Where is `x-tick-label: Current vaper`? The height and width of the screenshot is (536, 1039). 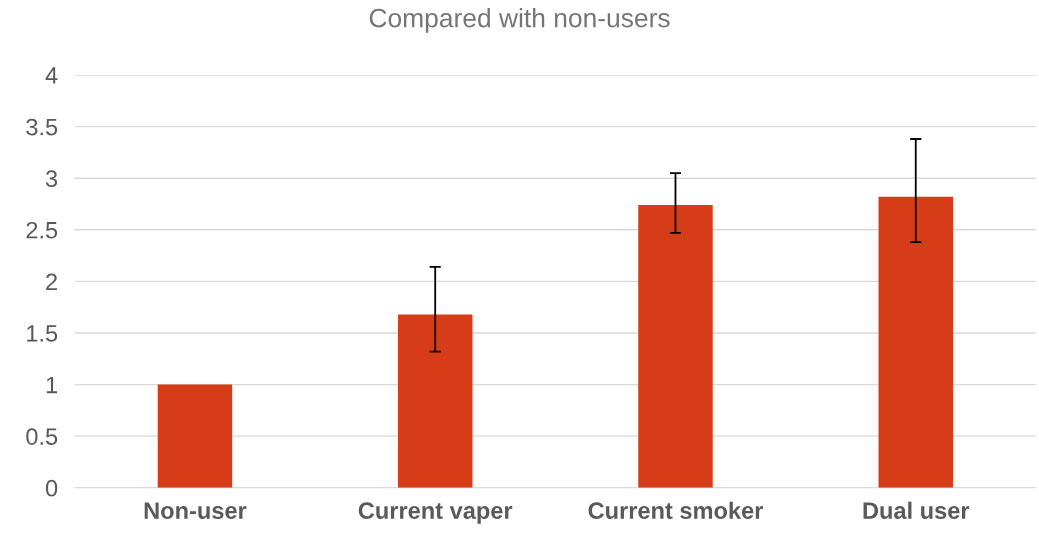 x-tick-label: Current vaper is located at coordinates (435, 513).